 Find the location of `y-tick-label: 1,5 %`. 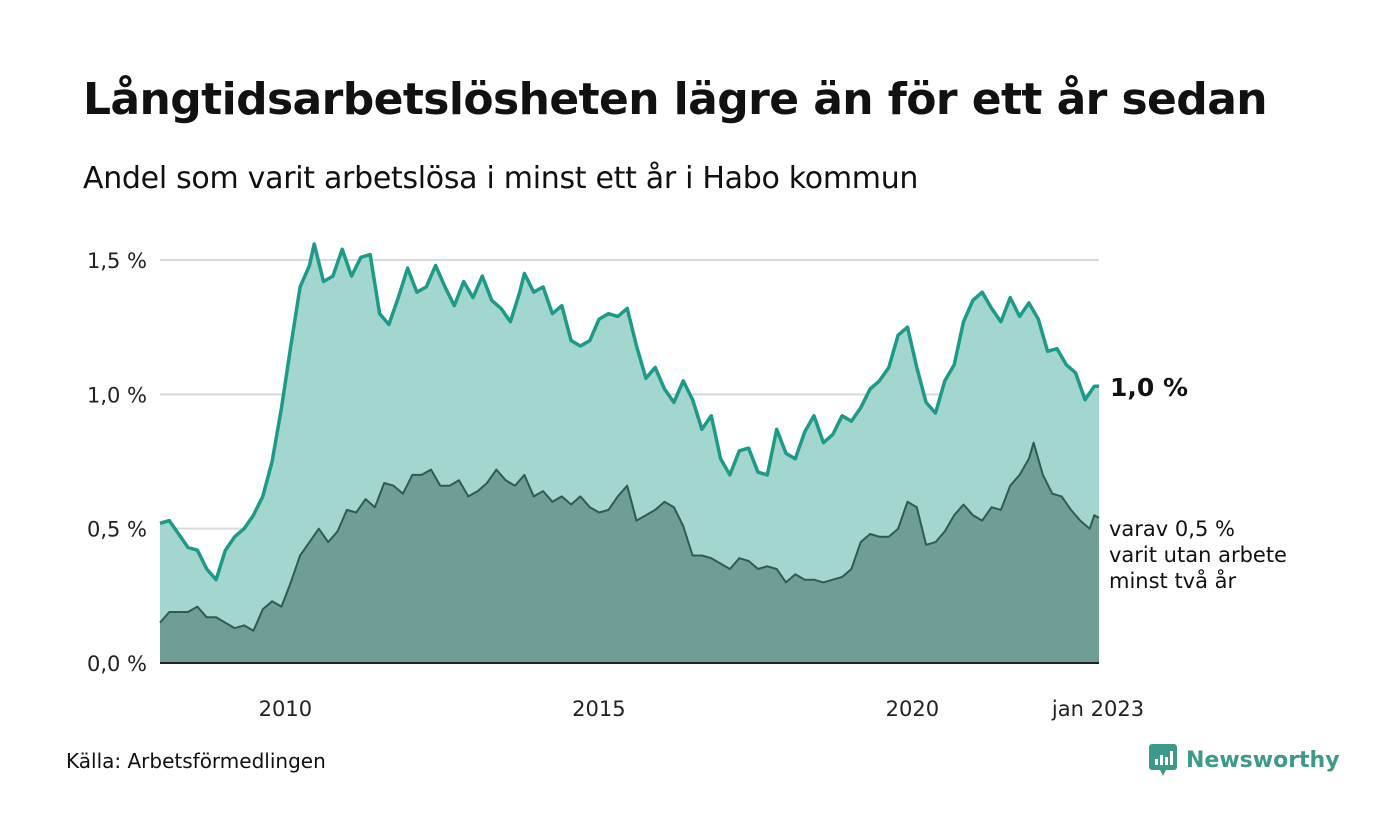

y-tick-label: 1,5 % is located at coordinates (117, 261).